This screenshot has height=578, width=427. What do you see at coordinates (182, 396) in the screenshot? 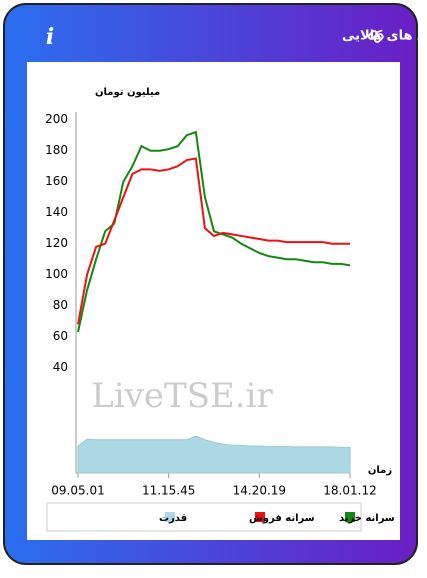
I see `watermark: LiveTSE.ir` at bounding box center [182, 396].